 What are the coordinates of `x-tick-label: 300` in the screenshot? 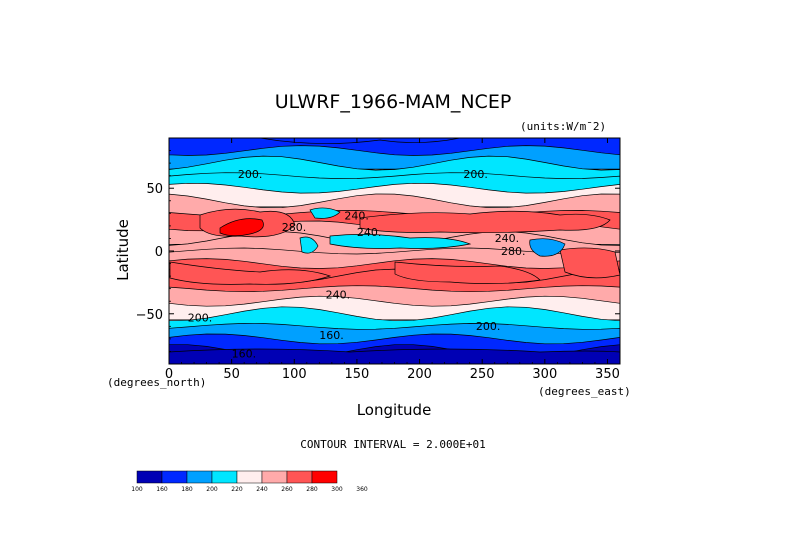 It's located at (544, 374).